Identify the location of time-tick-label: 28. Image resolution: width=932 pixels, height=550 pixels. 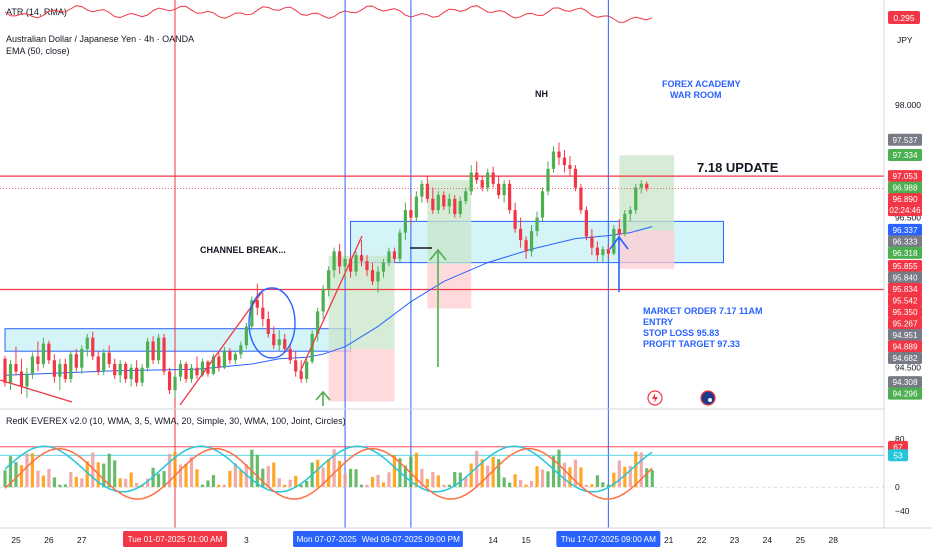
(834, 540).